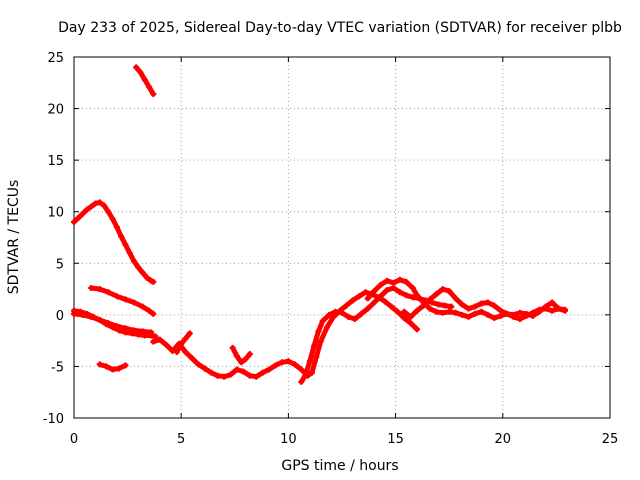  I want to click on series-arc6, so click(112, 367).